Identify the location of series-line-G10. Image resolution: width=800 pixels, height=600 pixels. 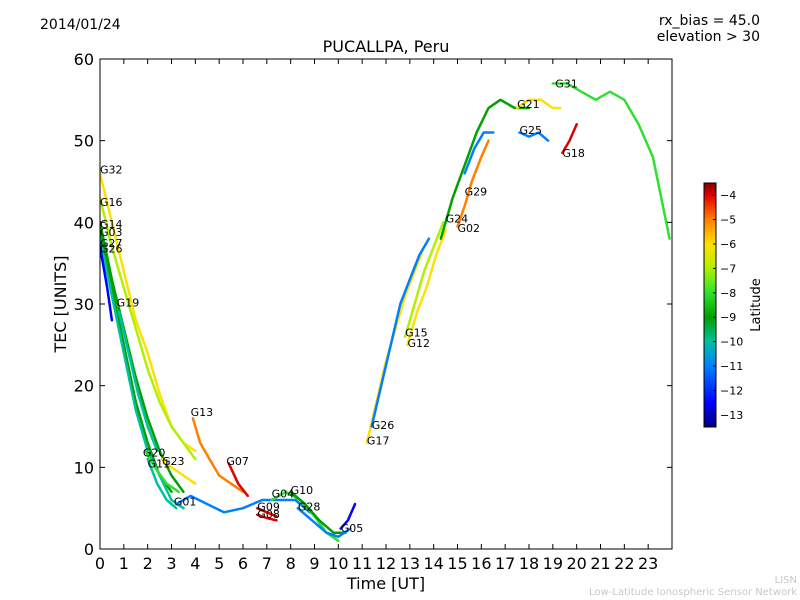
(318, 512).